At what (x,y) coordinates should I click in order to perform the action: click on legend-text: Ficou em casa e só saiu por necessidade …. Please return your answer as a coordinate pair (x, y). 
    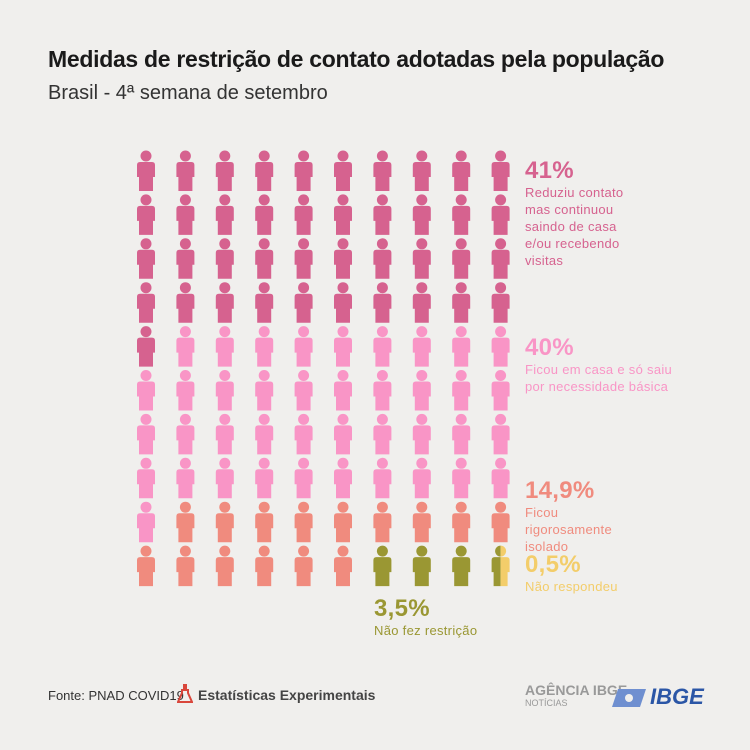
    Looking at the image, I should click on (599, 378).